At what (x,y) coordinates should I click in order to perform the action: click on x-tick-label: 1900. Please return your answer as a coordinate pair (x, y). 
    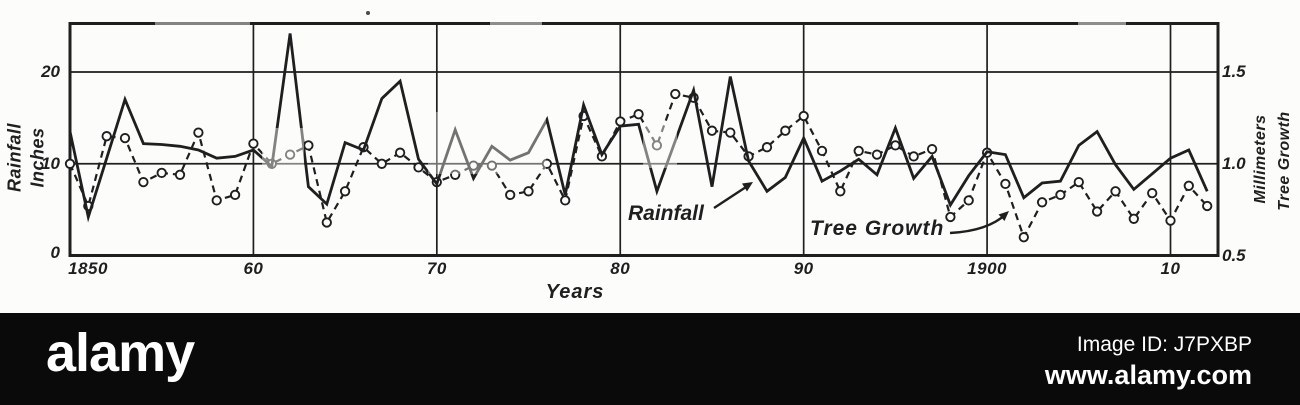
    Looking at the image, I should click on (987, 268).